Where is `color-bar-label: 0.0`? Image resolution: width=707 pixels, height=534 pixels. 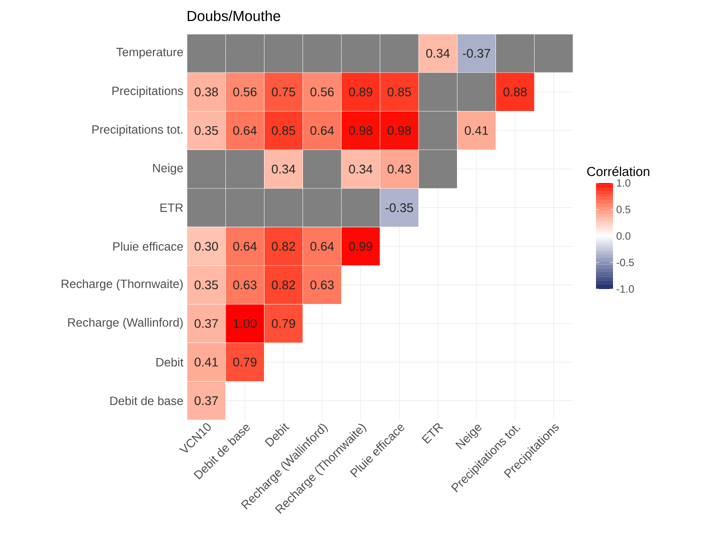 color-bar-label: 0.0 is located at coordinates (623, 236).